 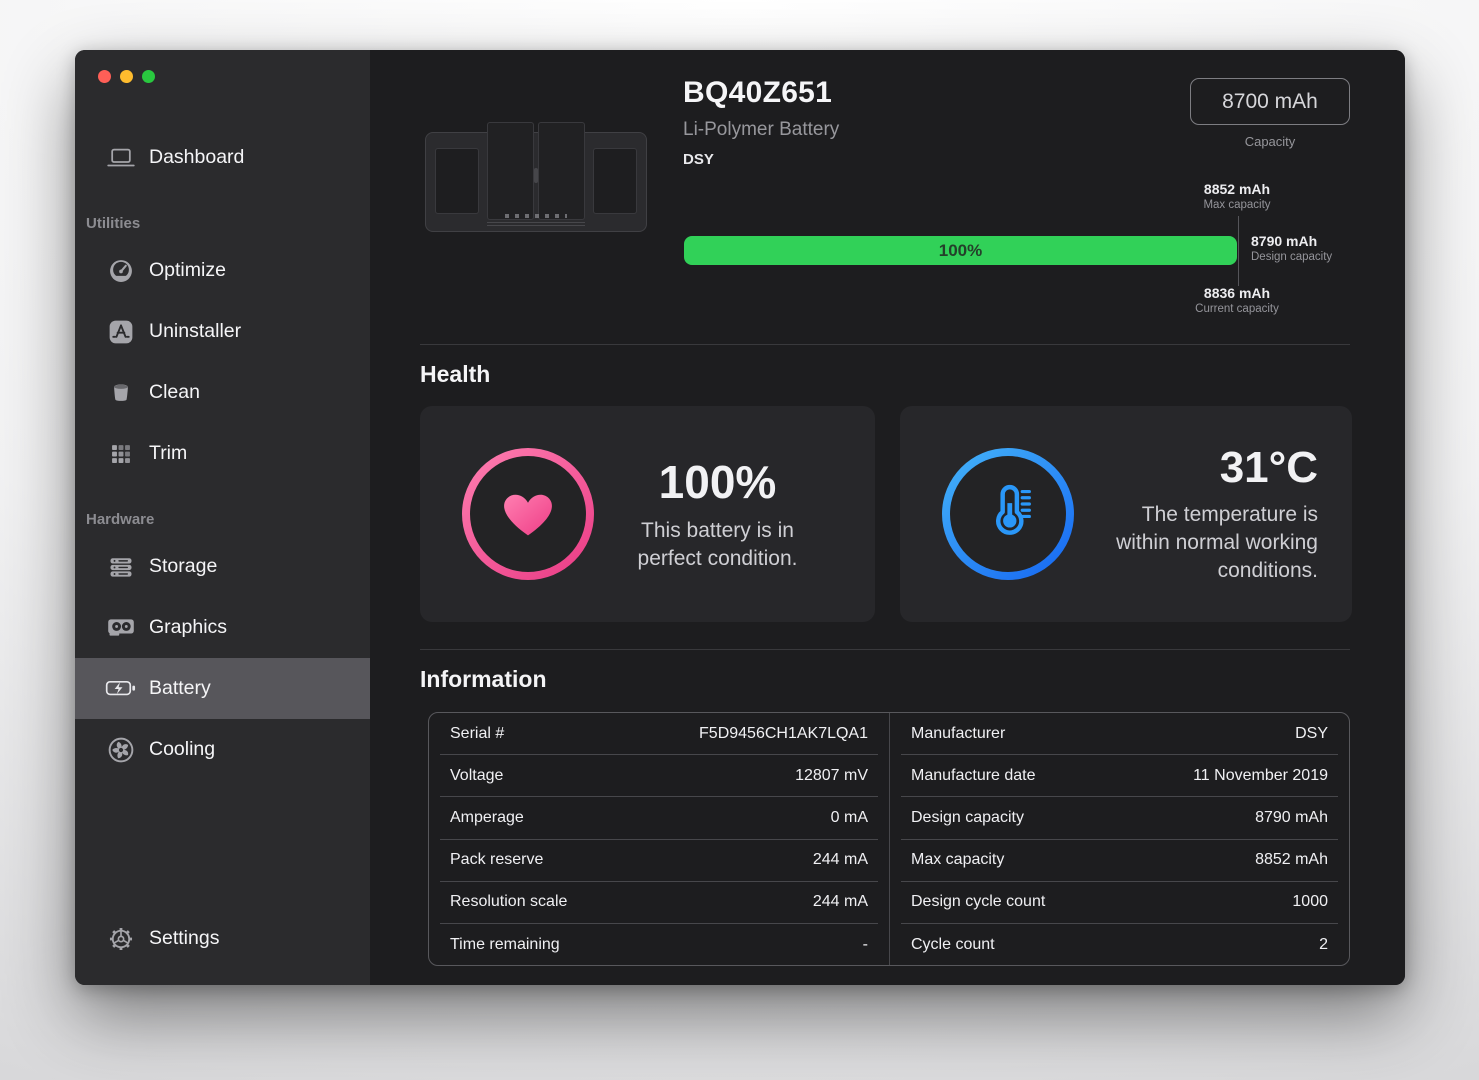 What do you see at coordinates (1119, 776) in the screenshot?
I see `table-row: Manufacture date 11 November 2019` at bounding box center [1119, 776].